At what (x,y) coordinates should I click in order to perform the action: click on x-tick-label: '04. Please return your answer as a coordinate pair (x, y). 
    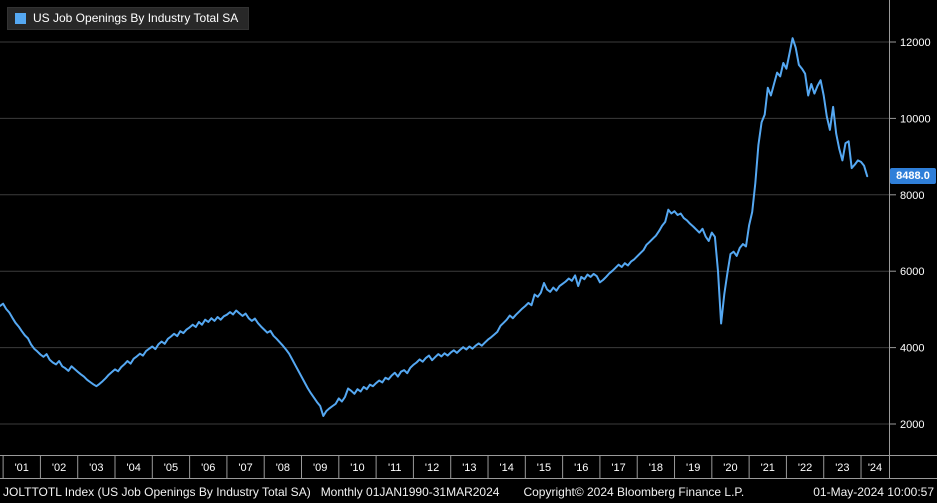
    Looking at the image, I should click on (133, 468).